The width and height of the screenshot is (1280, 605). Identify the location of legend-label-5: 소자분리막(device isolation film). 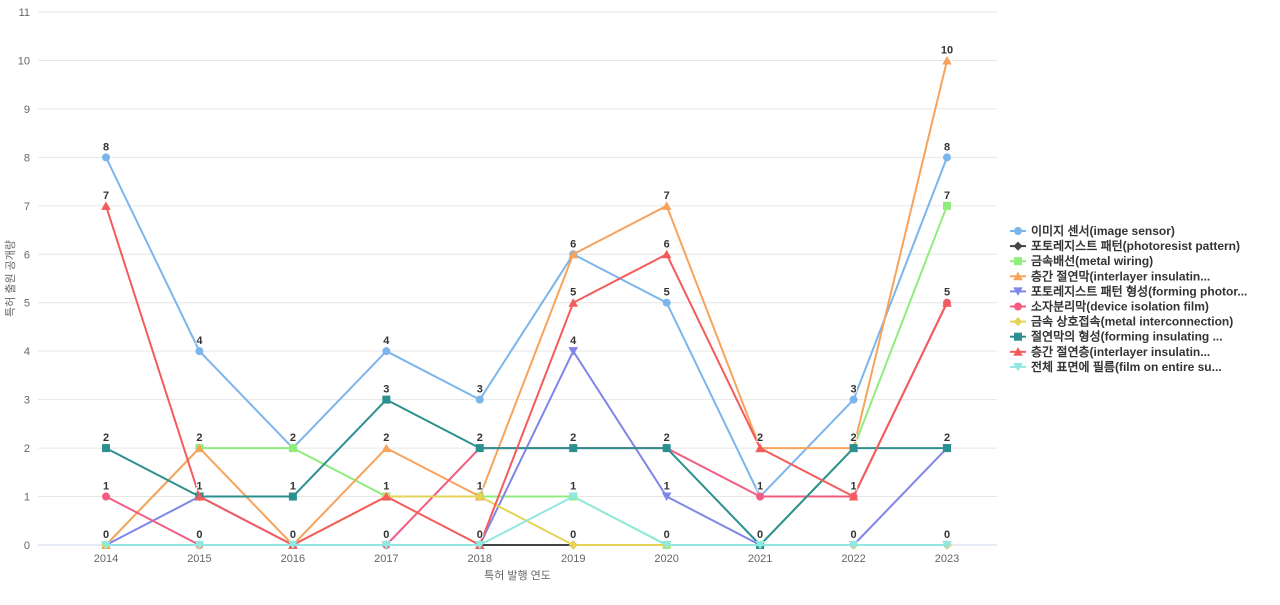
(1120, 306).